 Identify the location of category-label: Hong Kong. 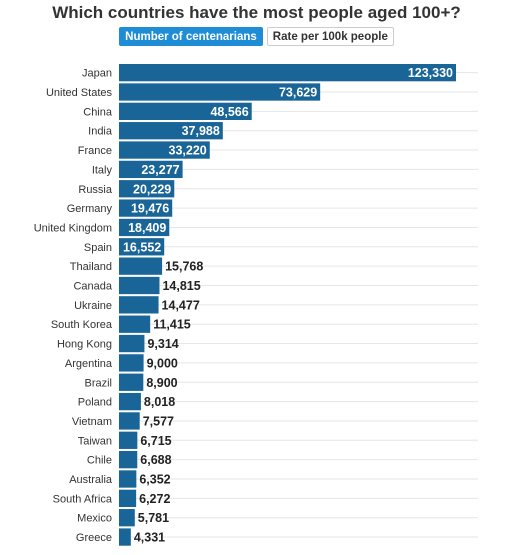
(84, 345).